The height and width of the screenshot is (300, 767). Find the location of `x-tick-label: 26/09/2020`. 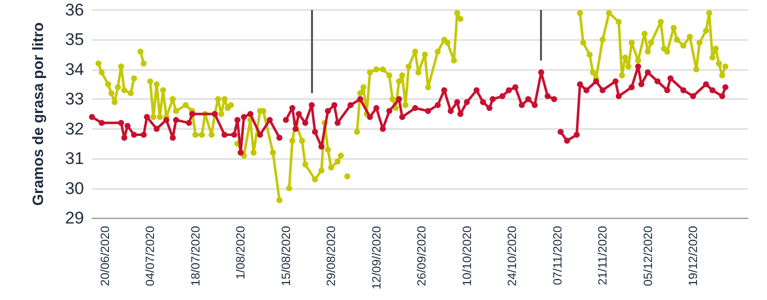

x-tick-label: 26/09/2020 is located at coordinates (421, 256).